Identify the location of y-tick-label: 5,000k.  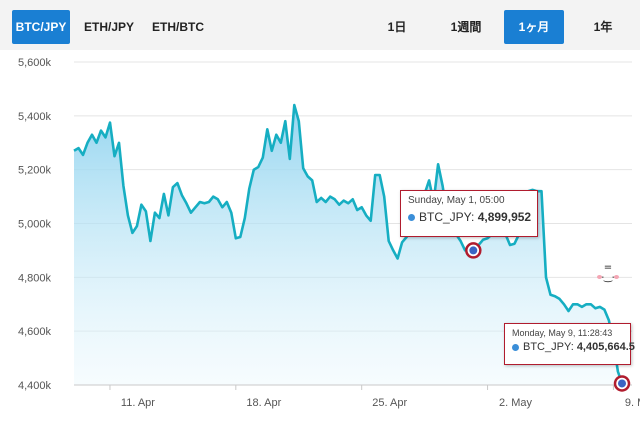
(35, 225).